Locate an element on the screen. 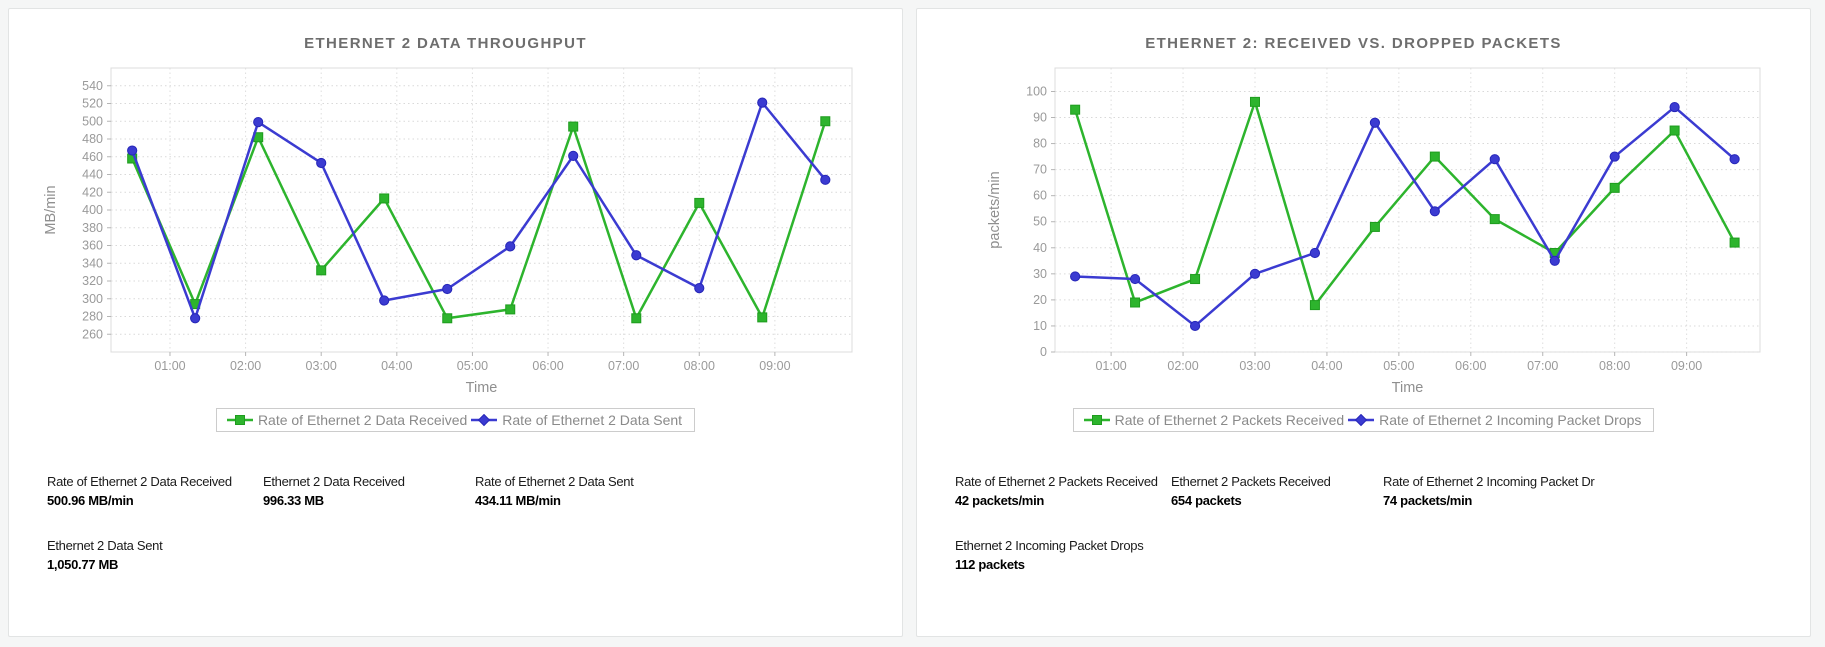 The width and height of the screenshot is (1825, 647). stat-label: Ethernet 2 Packets Received is located at coordinates (1251, 481).